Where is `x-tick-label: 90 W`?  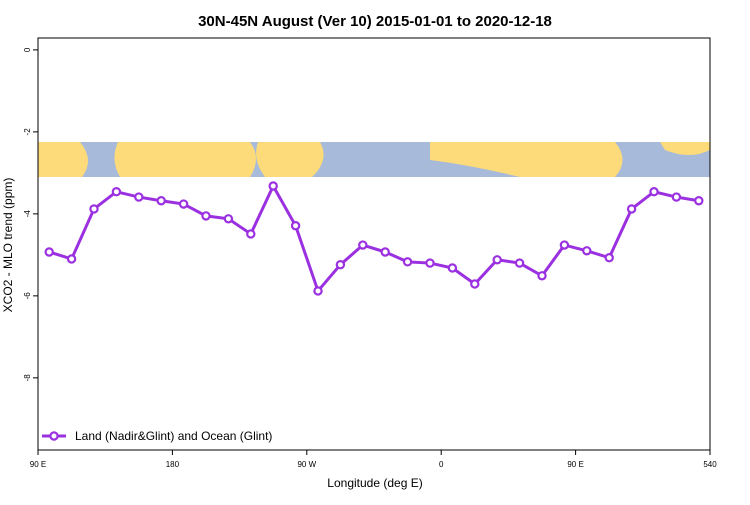 x-tick-label: 90 W is located at coordinates (306, 464).